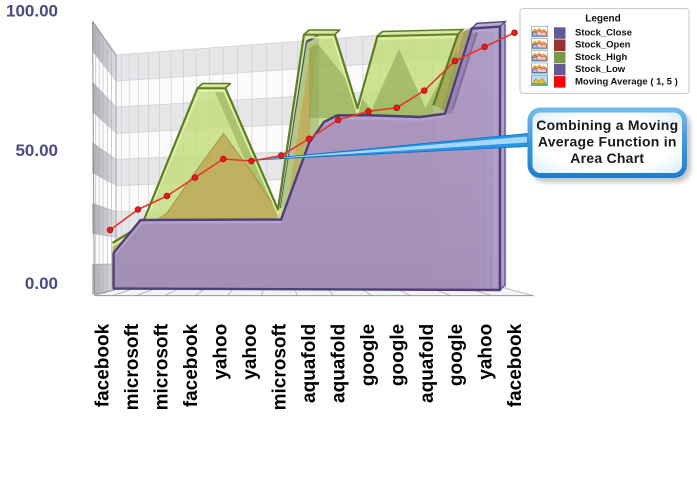 Image resolution: width=697 pixels, height=478 pixels. Describe the element at coordinates (32, 11) in the screenshot. I see `svg-text: 100.00` at that location.